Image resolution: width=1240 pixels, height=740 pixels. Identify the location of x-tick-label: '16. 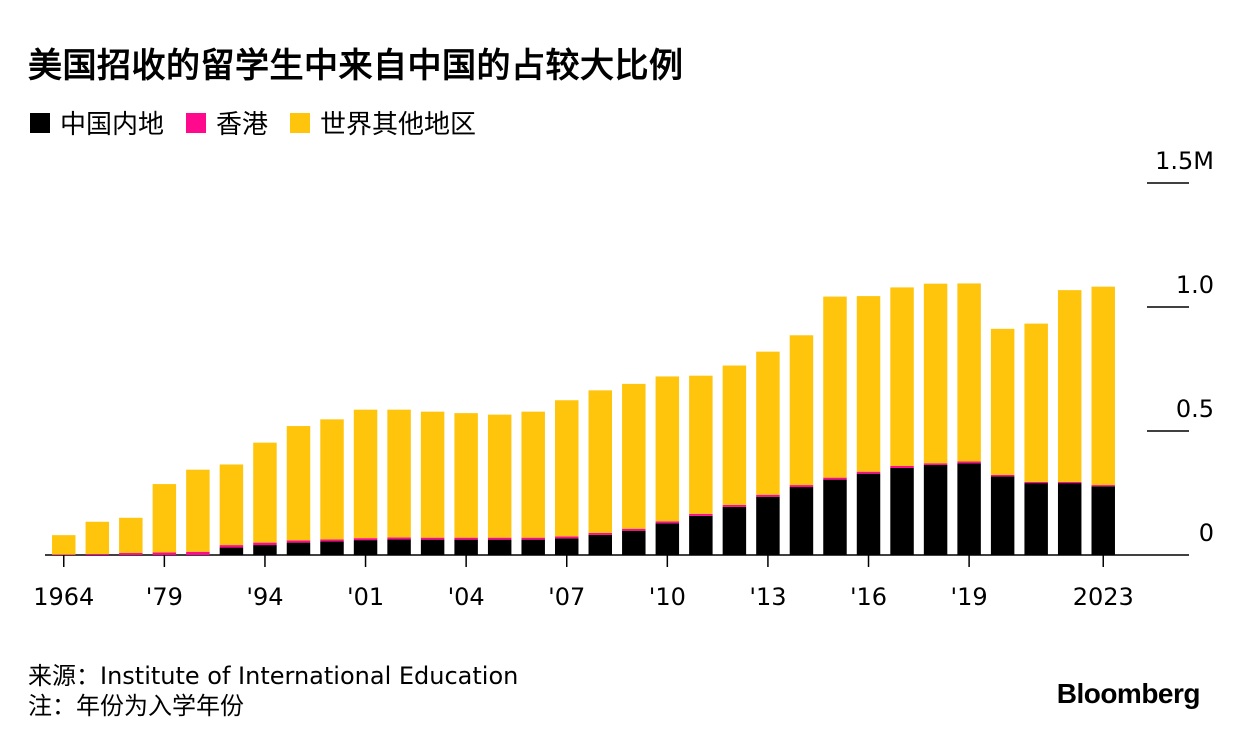
(868, 597).